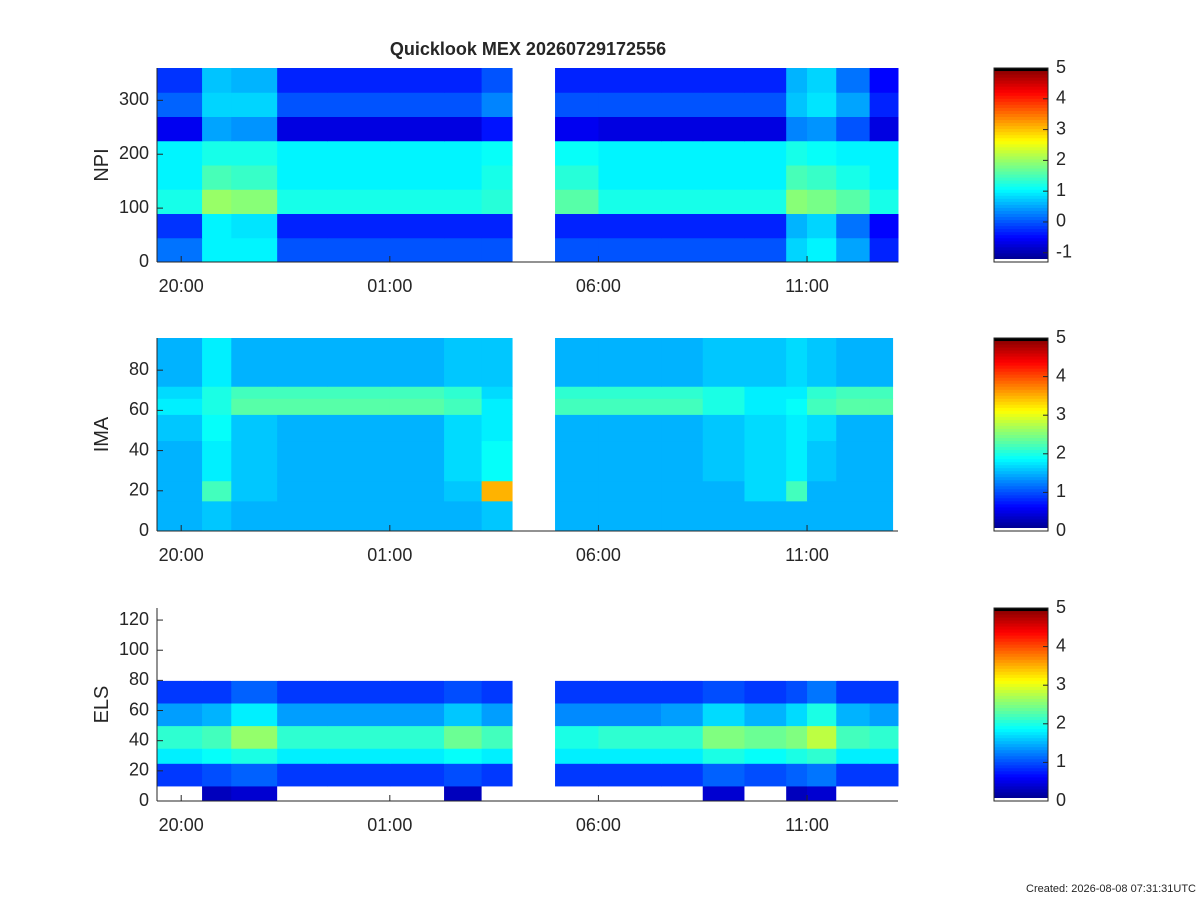 The image size is (1200, 905). What do you see at coordinates (1021, 165) in the screenshot?
I see `colorbar-frame` at bounding box center [1021, 165].